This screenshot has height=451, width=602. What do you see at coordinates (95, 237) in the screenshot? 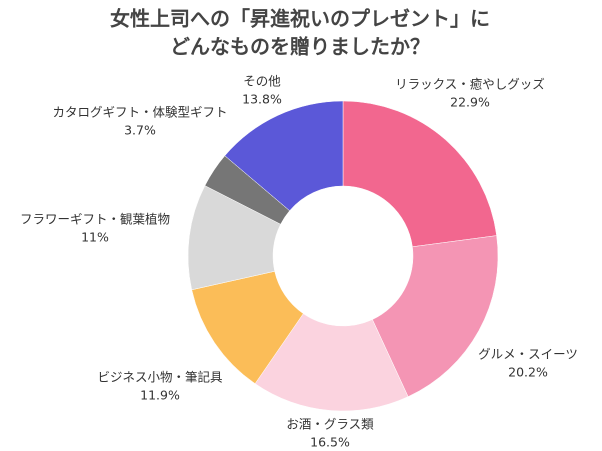
I see `slice-value-label: 11%` at bounding box center [95, 237].